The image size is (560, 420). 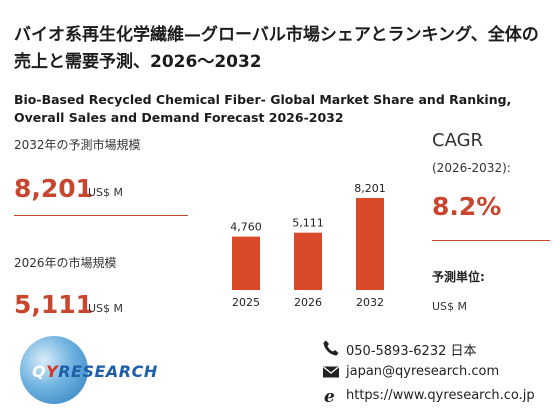 What do you see at coordinates (331, 348) in the screenshot?
I see `phone-icon` at bounding box center [331, 348].